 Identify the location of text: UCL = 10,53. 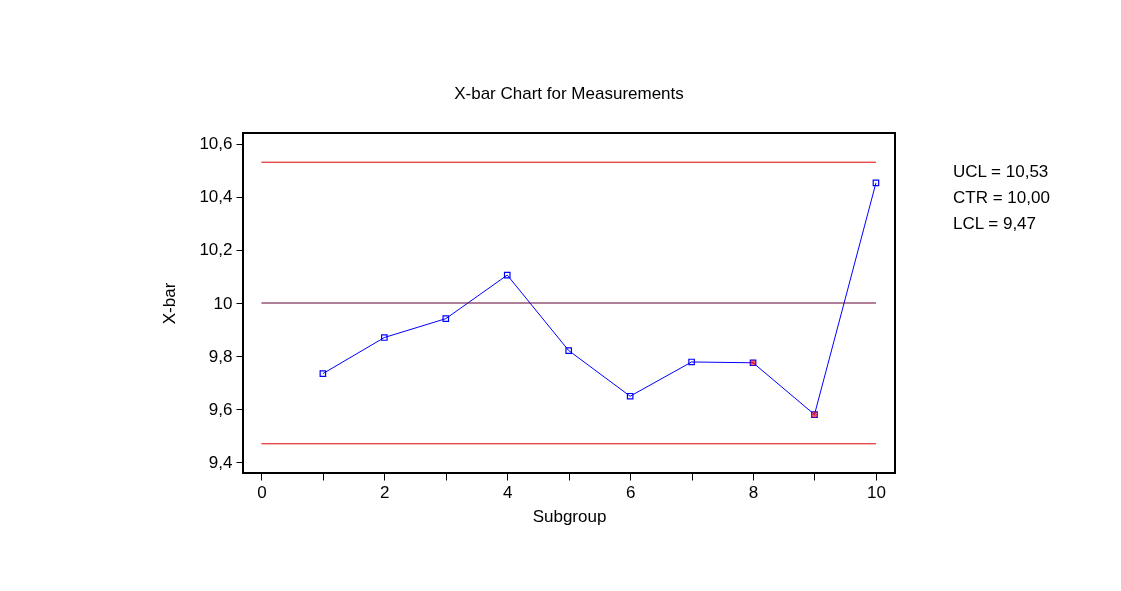
(1001, 171).